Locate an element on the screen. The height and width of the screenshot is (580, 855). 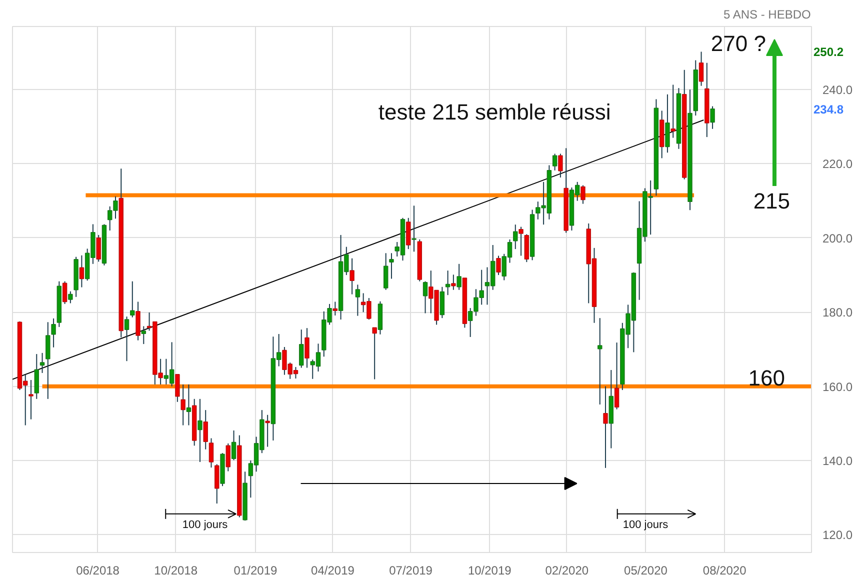
x-tick-label: 05/2020 is located at coordinates (646, 571).